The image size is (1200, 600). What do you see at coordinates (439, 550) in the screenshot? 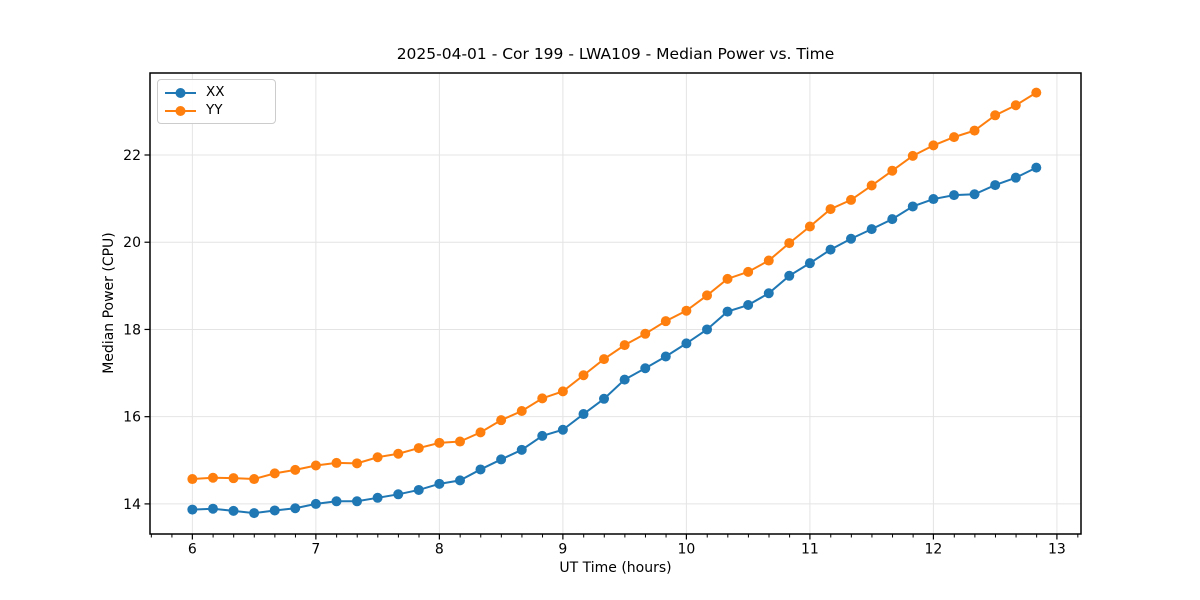
I see `x-tick-label: 8` at bounding box center [439, 550].